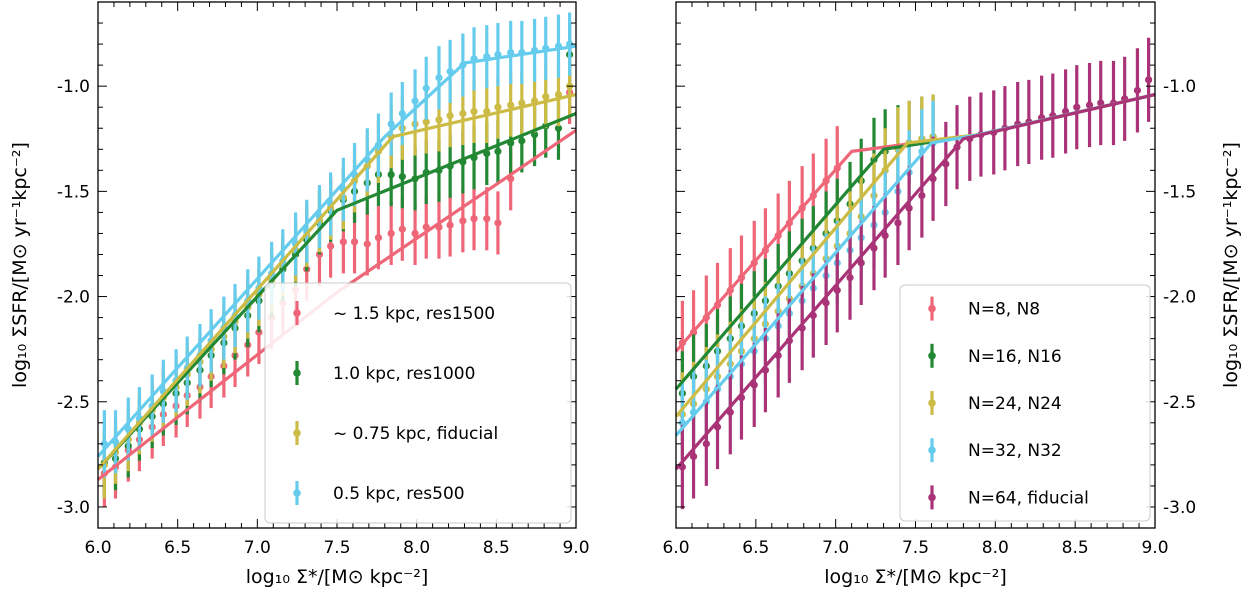 The height and width of the screenshot is (594, 1253). Describe the element at coordinates (177, 548) in the screenshot. I see `x-tick-label: 6.5` at that location.